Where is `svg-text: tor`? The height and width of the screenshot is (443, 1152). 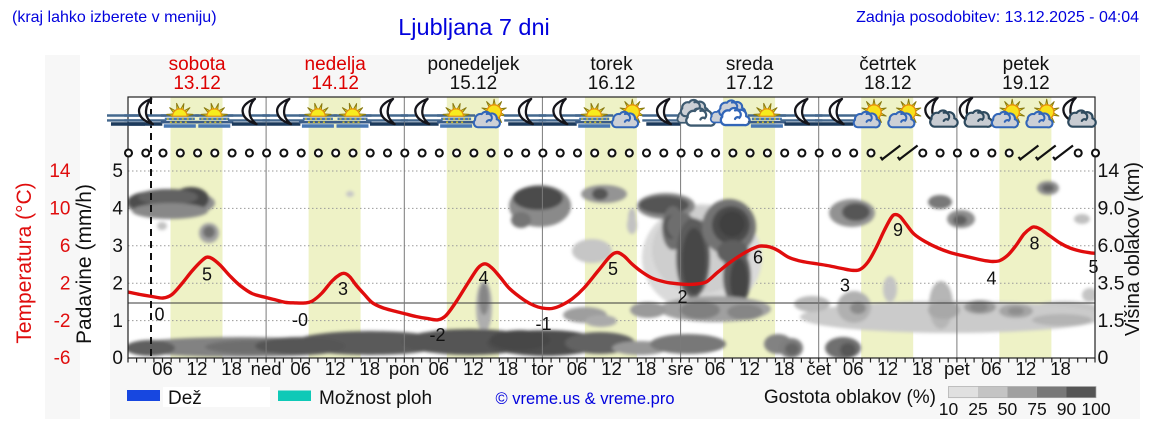
svg-text: tor is located at coordinates (543, 368).